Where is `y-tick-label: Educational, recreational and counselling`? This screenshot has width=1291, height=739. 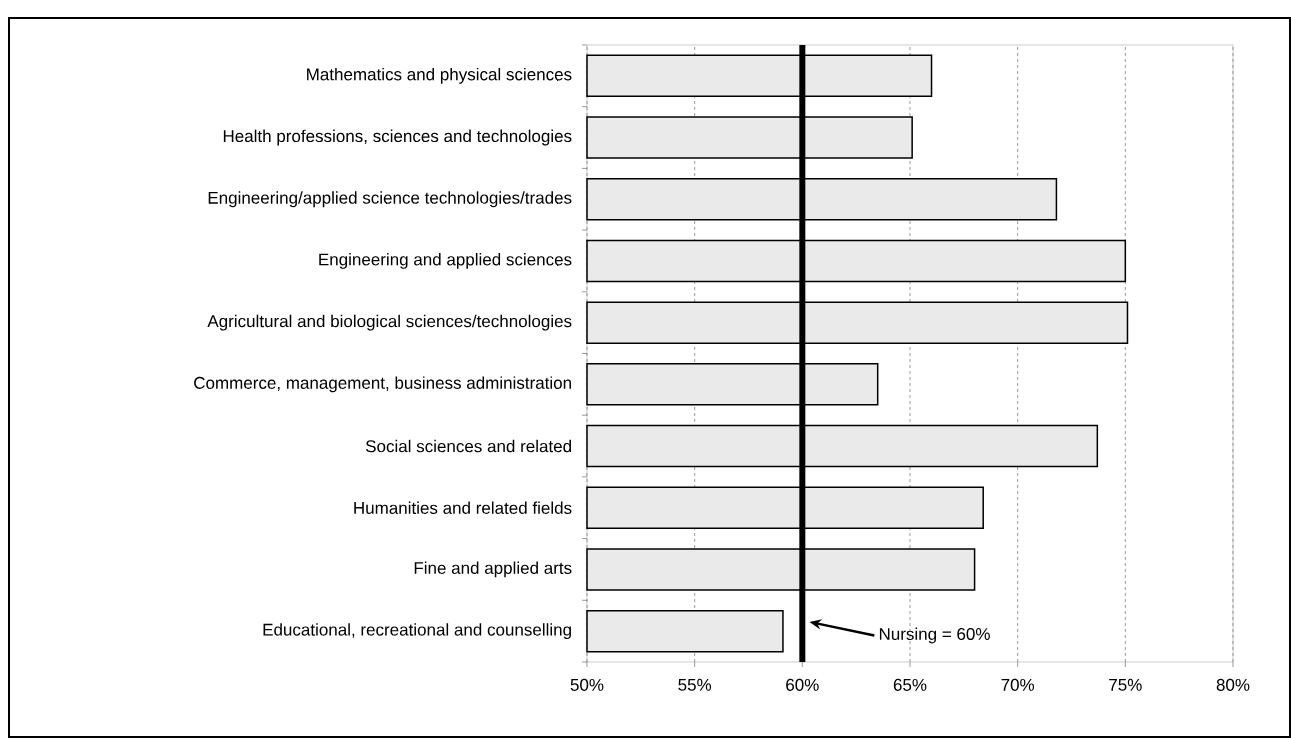 y-tick-label: Educational, recreational and counselling is located at coordinates (417, 631).